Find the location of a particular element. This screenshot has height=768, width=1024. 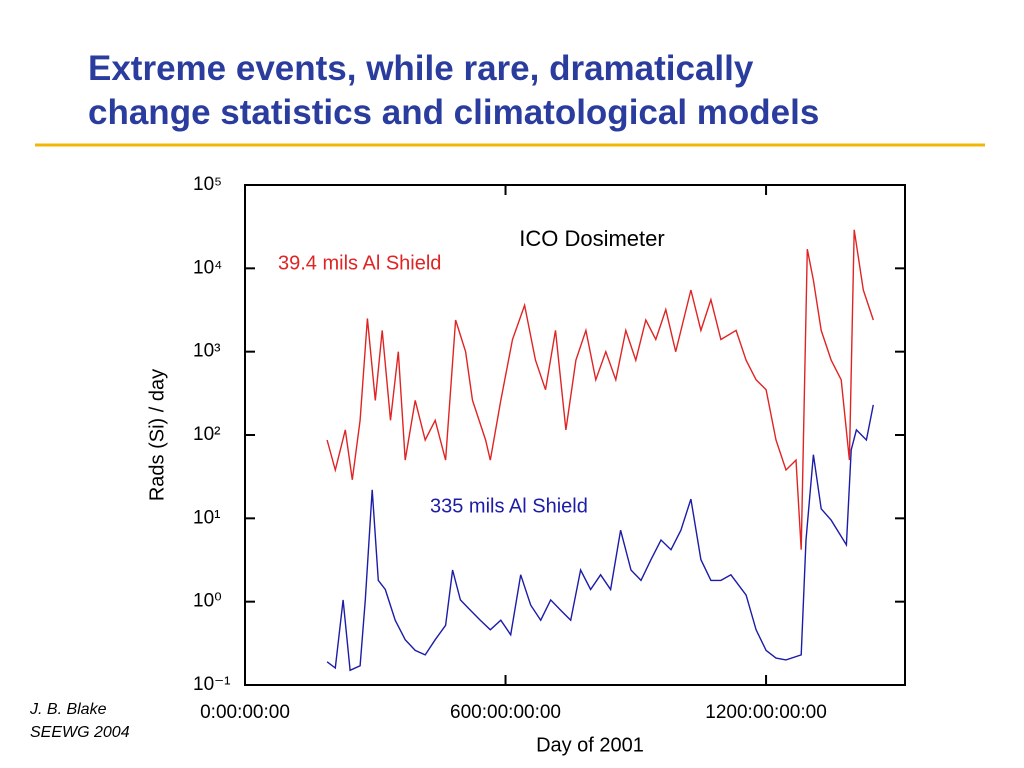

slide-title: Extreme events, while rare, dramatically is located at coordinates (421, 68).